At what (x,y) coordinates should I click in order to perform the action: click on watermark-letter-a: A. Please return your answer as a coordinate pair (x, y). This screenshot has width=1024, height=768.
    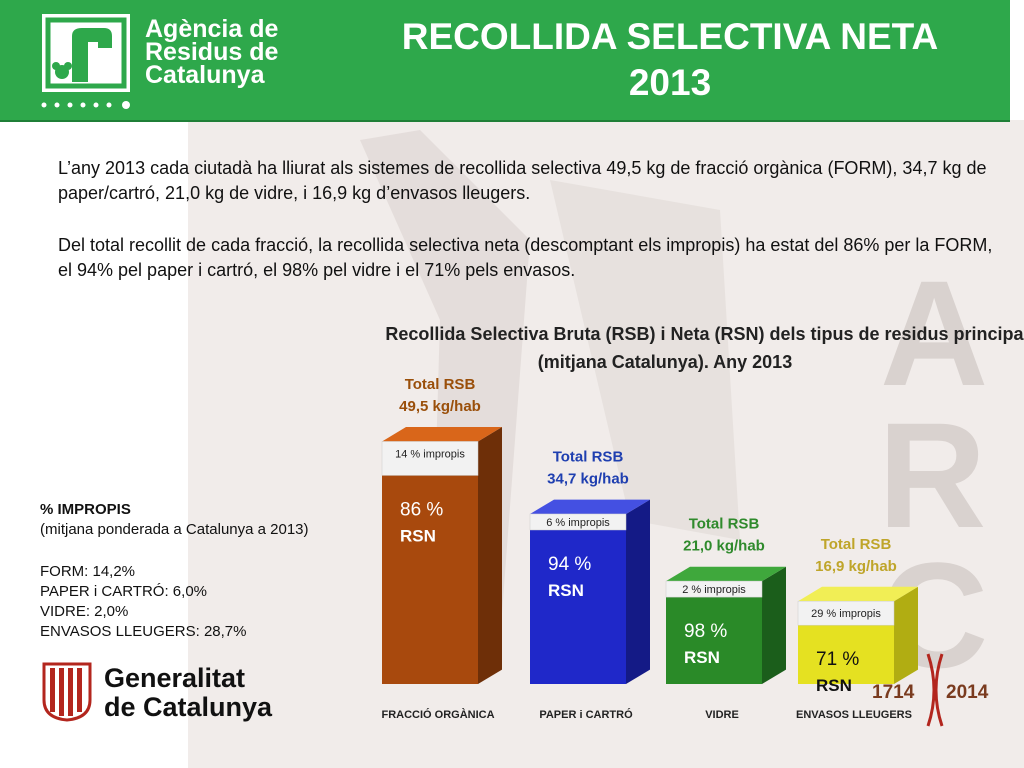
    Looking at the image, I should click on (934, 333).